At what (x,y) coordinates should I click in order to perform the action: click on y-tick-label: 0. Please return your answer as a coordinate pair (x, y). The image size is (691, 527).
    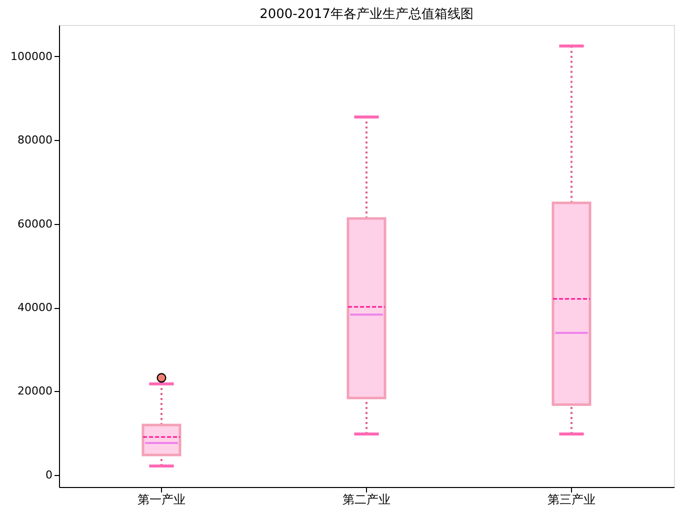
    Looking at the image, I should click on (49, 475).